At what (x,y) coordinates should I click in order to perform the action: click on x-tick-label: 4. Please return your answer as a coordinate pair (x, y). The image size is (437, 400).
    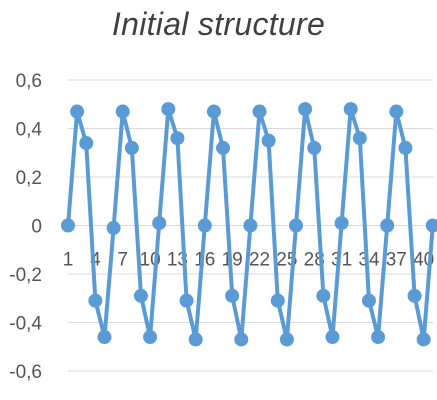
    Looking at the image, I should click on (95, 260).